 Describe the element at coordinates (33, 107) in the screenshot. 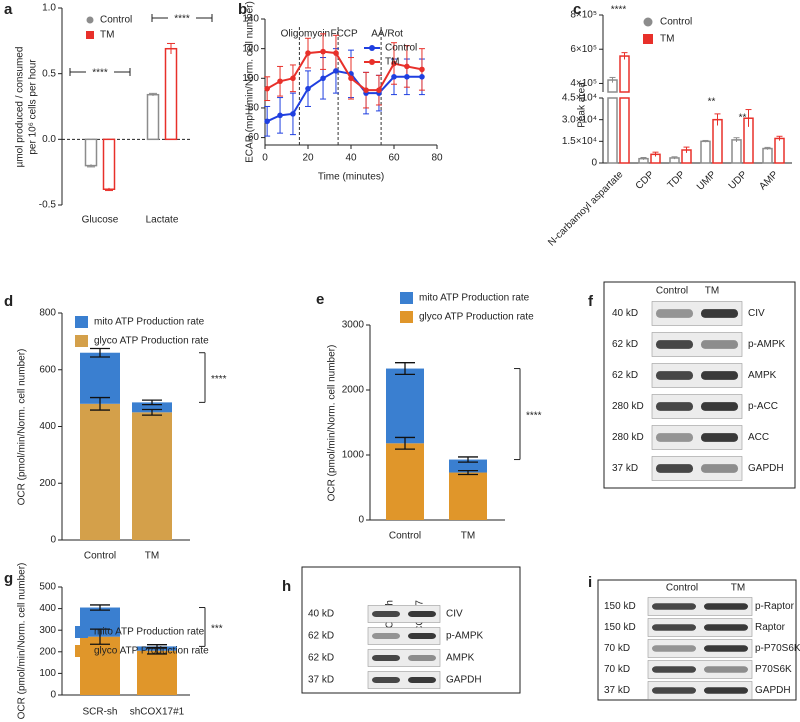

I see `y-axis-title: per 10⁶ cells per hour` at that location.